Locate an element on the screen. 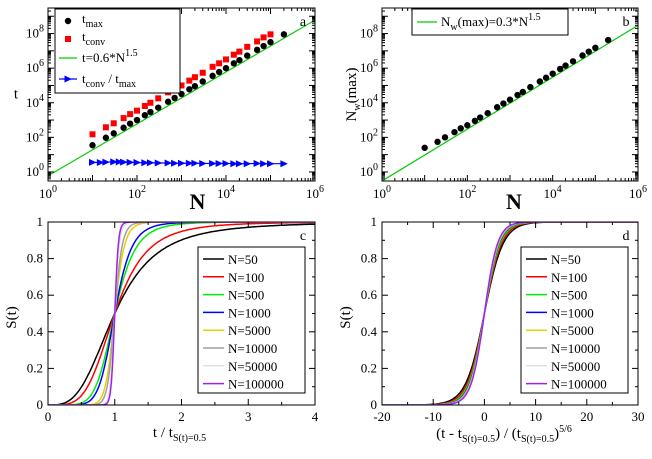 This screenshot has height=459, width=652. x-tick-label: 10⁶ is located at coordinates (315, 192).